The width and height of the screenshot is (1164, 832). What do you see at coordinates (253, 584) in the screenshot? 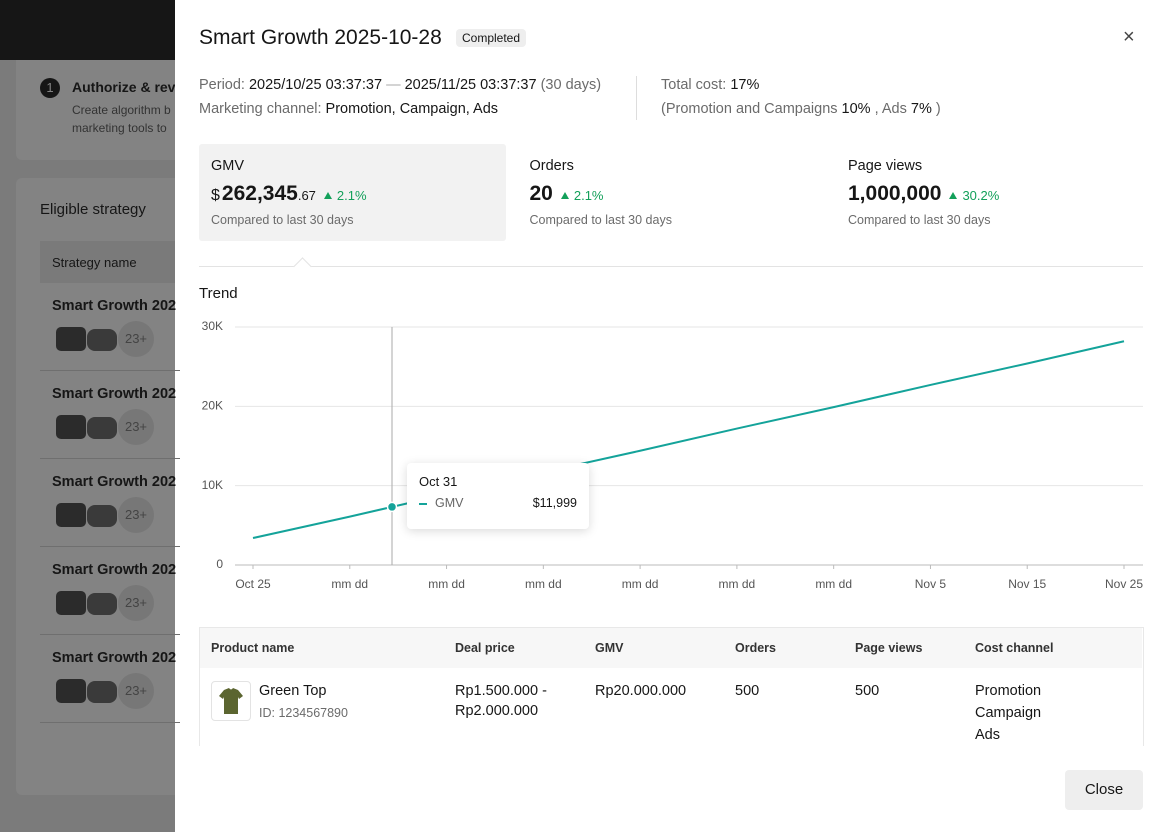
I see `x-tick-label: Oct 25` at bounding box center [253, 584].